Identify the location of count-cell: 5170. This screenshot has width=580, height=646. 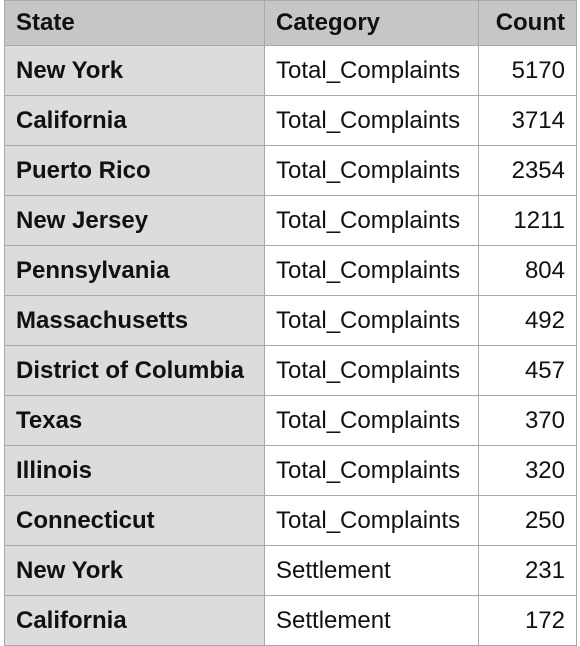
(527, 70).